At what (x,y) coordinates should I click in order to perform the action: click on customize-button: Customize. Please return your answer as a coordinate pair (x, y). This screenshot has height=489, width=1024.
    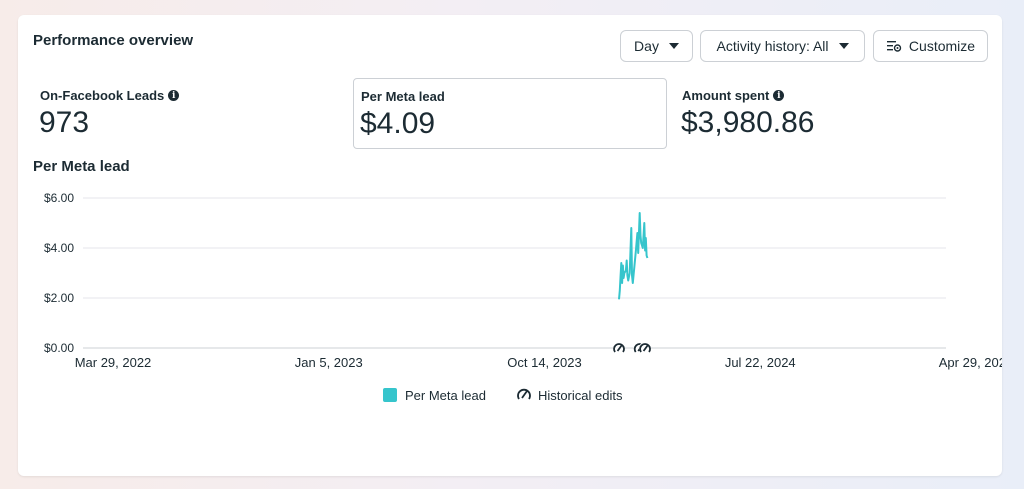
    Looking at the image, I should click on (930, 46).